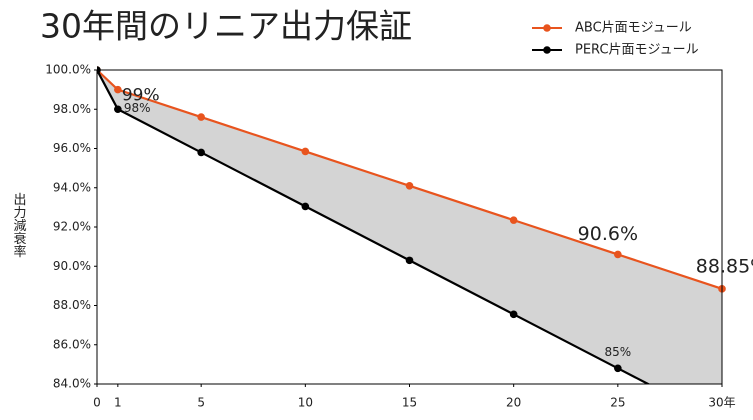 The width and height of the screenshot is (753, 420). I want to click on y-tick-label: 90.0%, so click(72, 266).